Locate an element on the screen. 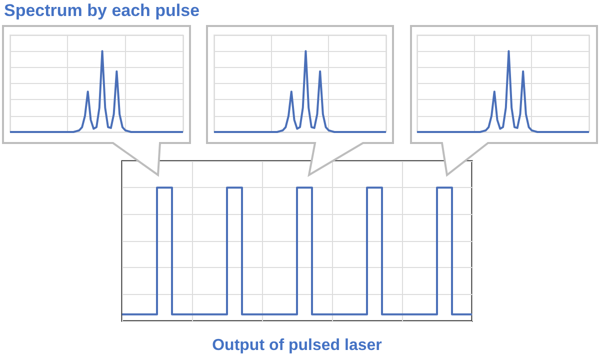 This screenshot has width=600, height=360. chart-title: Spectrum by each pulse is located at coordinates (102, 11).